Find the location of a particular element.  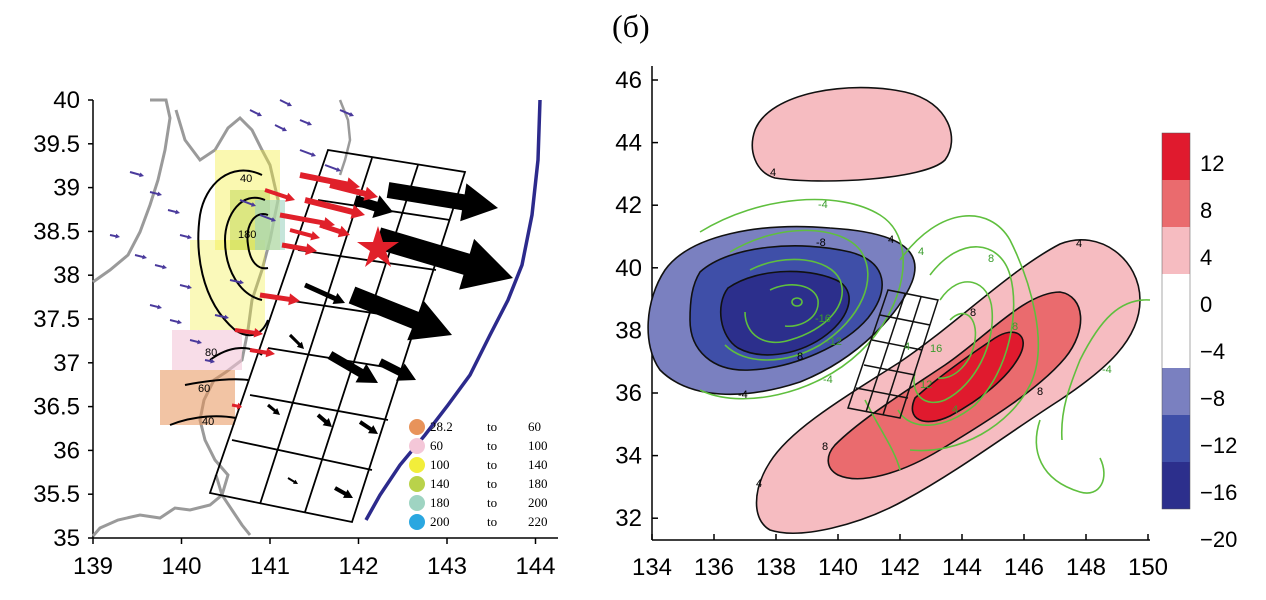

legend-to: 200 is located at coordinates (538, 502).